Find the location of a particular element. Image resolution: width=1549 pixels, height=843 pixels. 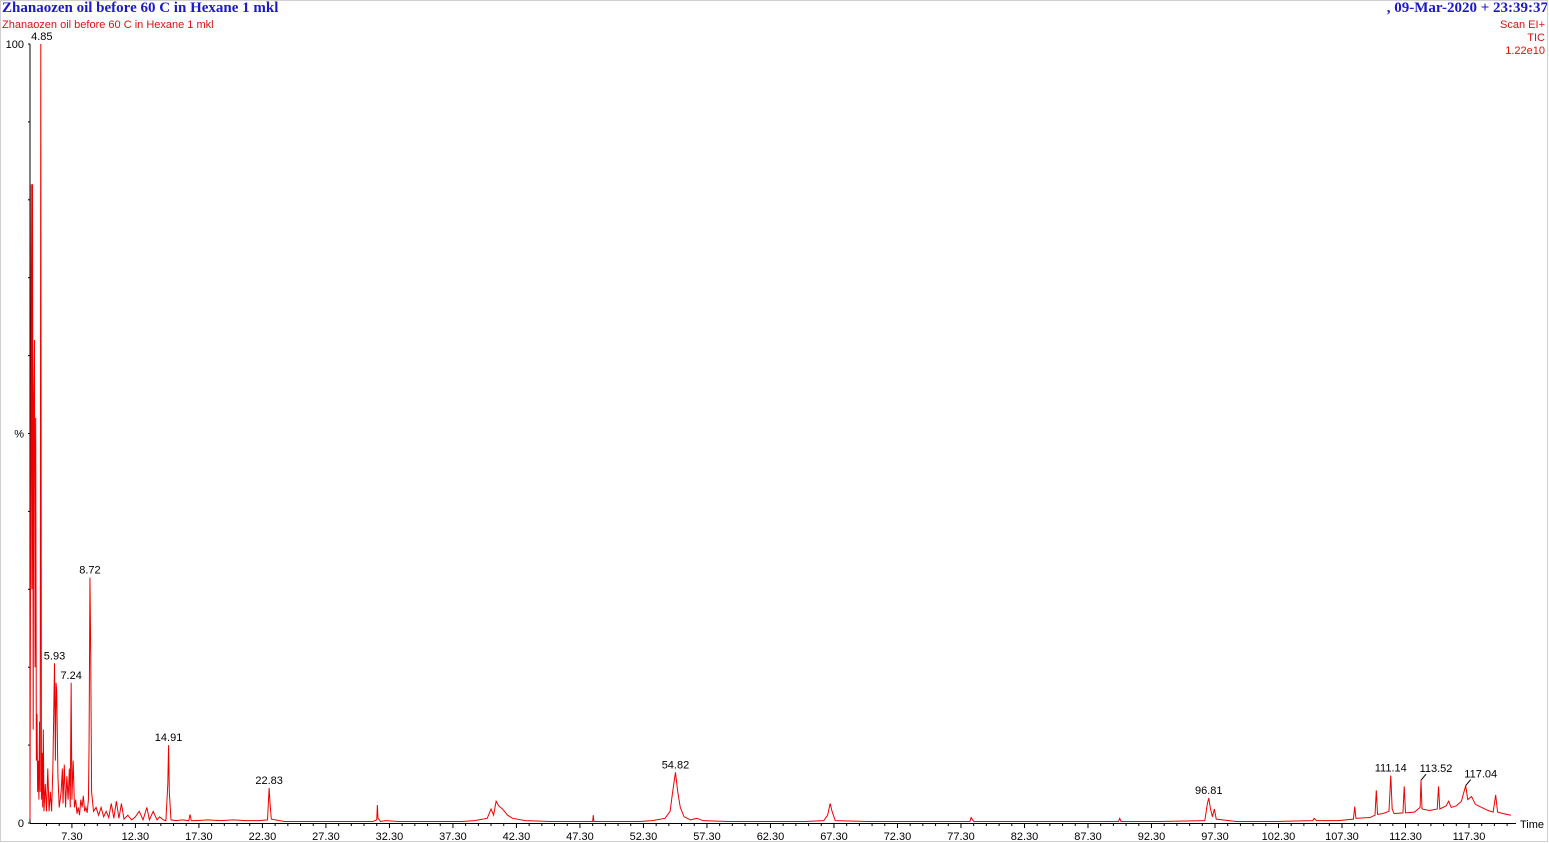

peak-label: 111.14 is located at coordinates (1391, 768).